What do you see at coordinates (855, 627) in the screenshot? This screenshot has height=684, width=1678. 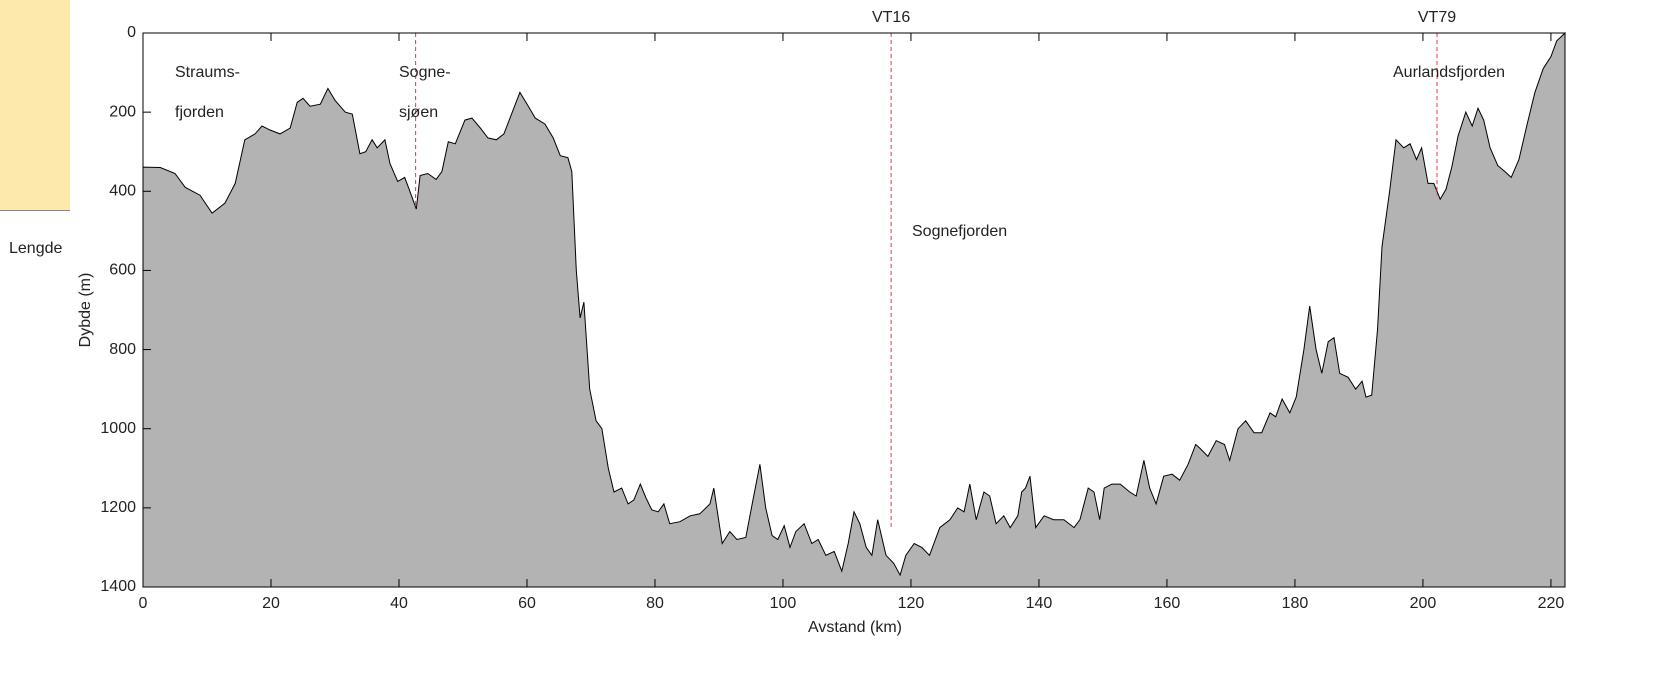 I see `x-axis-label: Avstand (km)` at bounding box center [855, 627].